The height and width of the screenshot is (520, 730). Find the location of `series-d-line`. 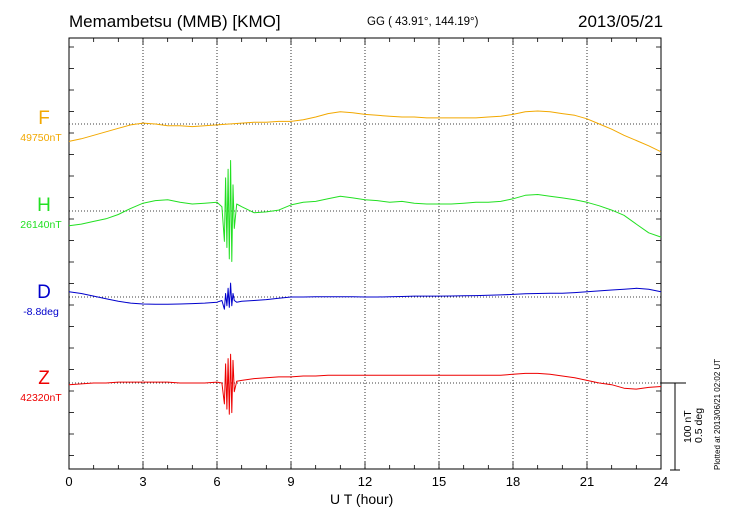

series-d-line is located at coordinates (365, 296).